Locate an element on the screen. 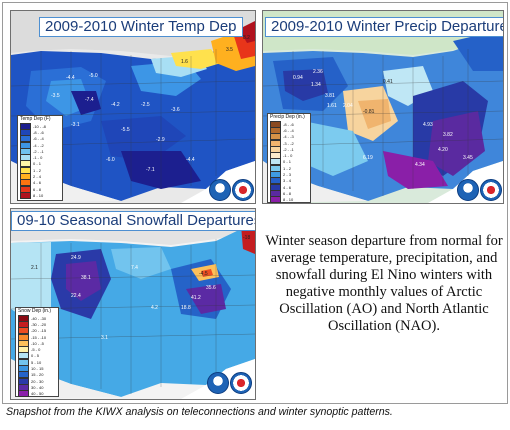 The image size is (510, 430). legend-label: 3 - 4 is located at coordinates (287, 181).